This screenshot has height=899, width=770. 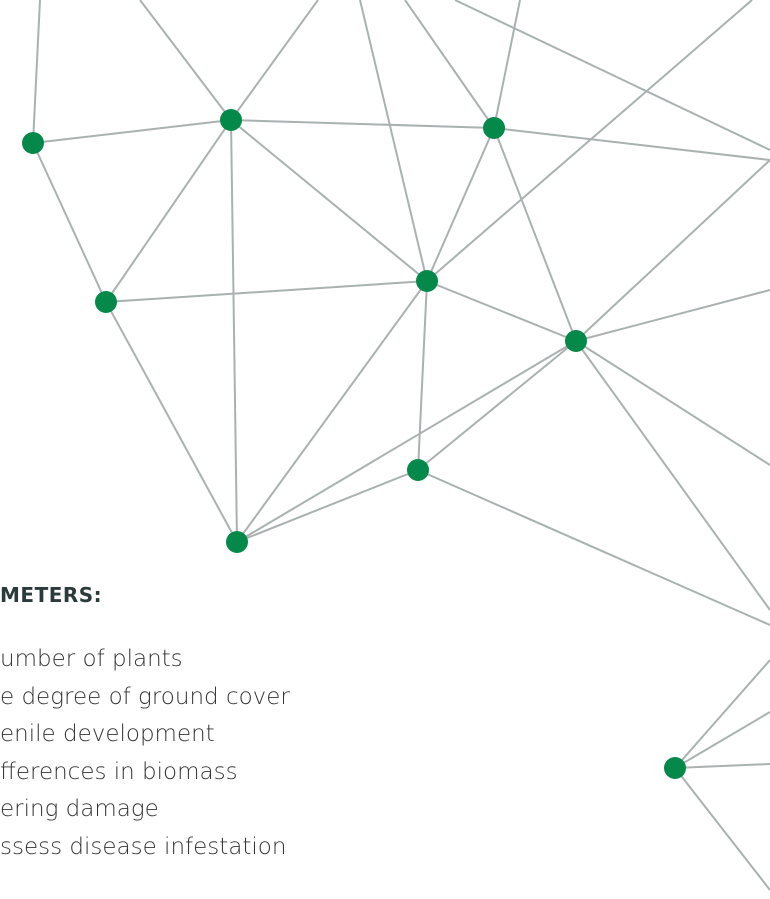 What do you see at coordinates (107, 734) in the screenshot?
I see `list-item: enile development` at bounding box center [107, 734].